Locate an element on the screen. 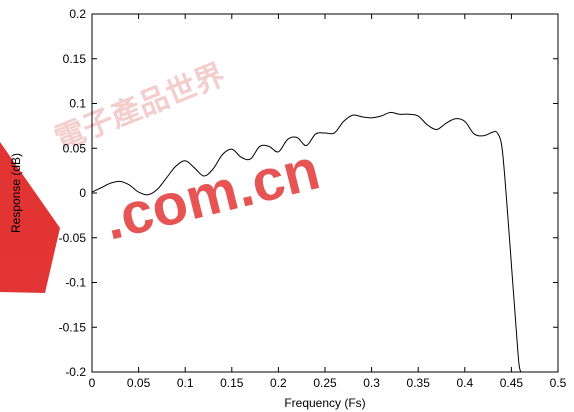 This screenshot has width=574, height=412. y-tick-label: -0.1 is located at coordinates (75, 283).